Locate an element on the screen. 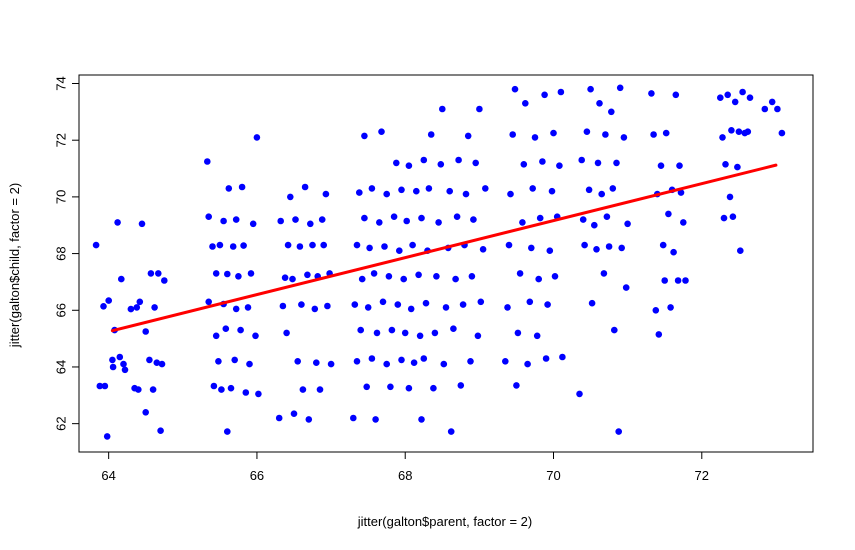 The height and width of the screenshot is (550, 855). y-axis-title: jitter(galton$child, factor = 2) is located at coordinates (14, 265).